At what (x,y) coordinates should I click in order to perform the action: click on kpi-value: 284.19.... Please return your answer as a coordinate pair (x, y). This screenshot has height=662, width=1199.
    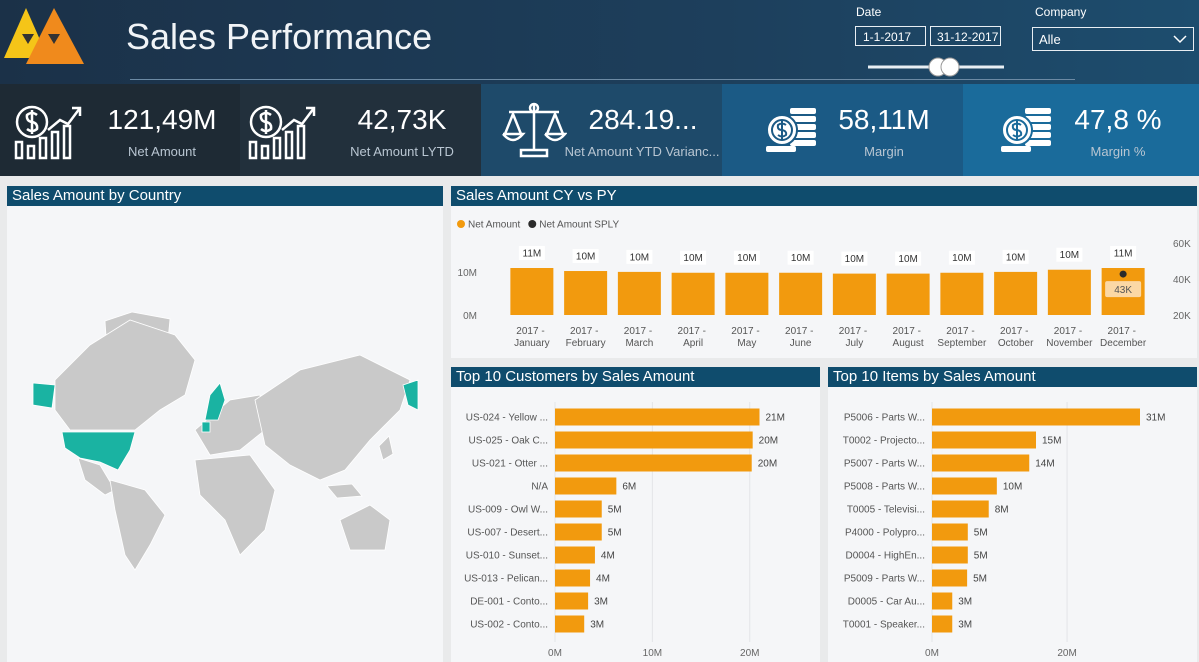
    Looking at the image, I should click on (643, 119).